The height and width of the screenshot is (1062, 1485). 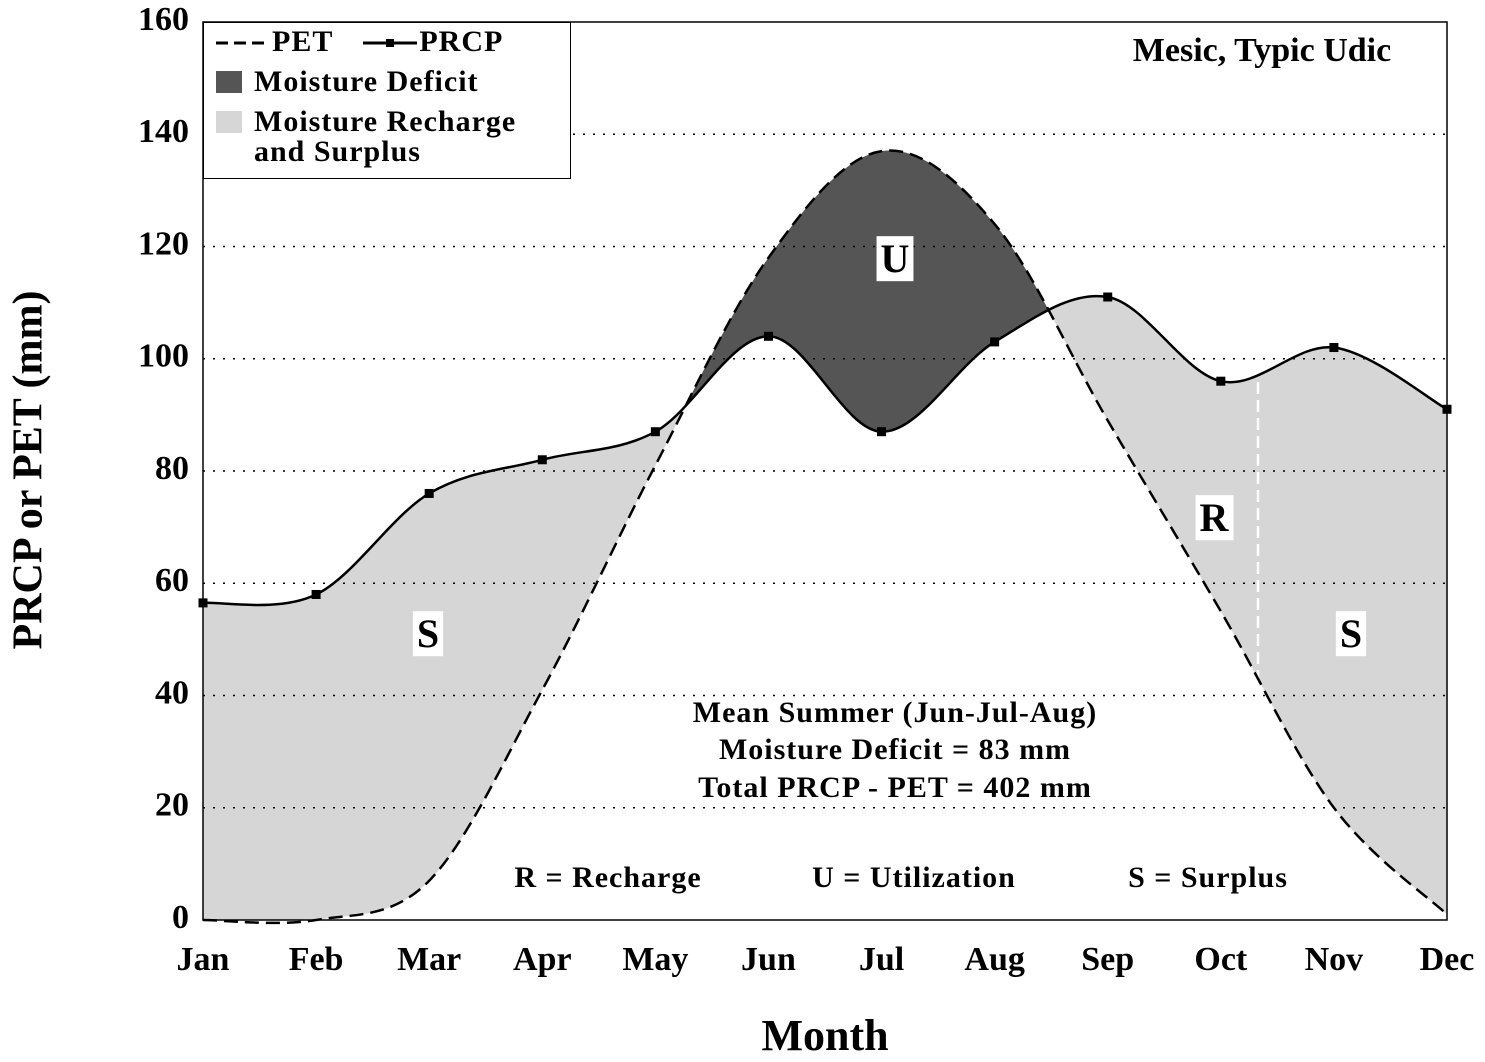 I want to click on y-tick-label: 100, so click(x=163, y=356).